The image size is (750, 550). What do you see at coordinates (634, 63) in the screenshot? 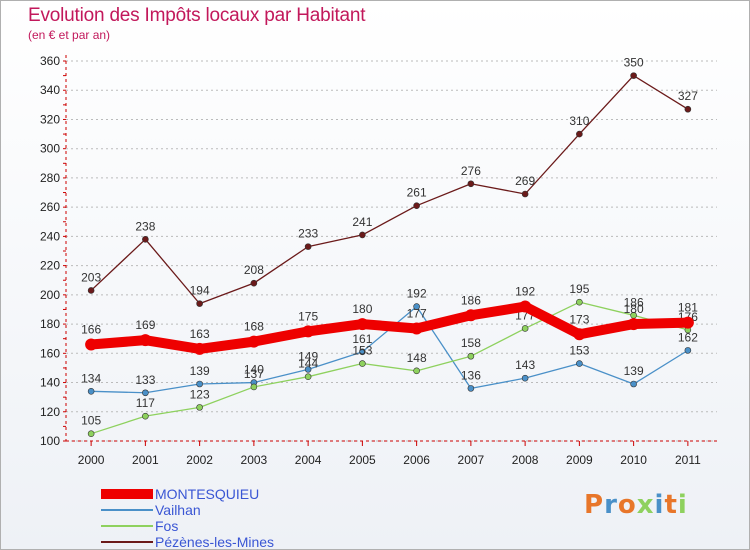
I see `data-label-pezenes: 350` at bounding box center [634, 63].